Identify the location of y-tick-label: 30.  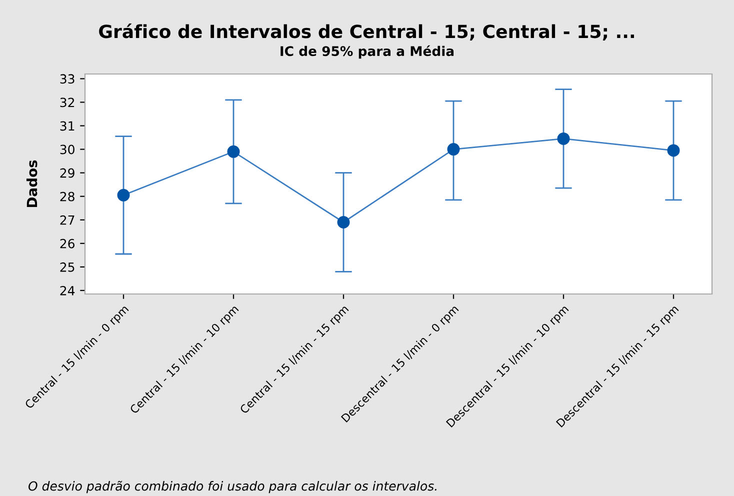
(67, 149).